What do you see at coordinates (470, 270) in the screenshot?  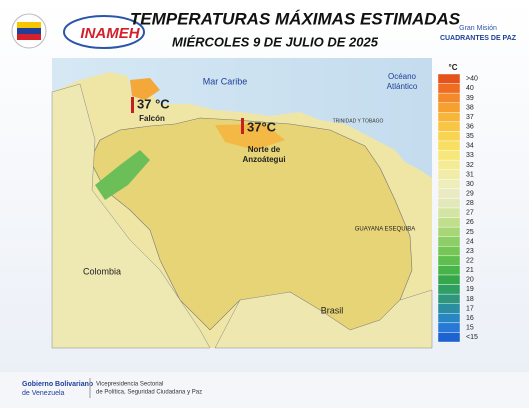 I see `legend-label: 21` at bounding box center [470, 270].